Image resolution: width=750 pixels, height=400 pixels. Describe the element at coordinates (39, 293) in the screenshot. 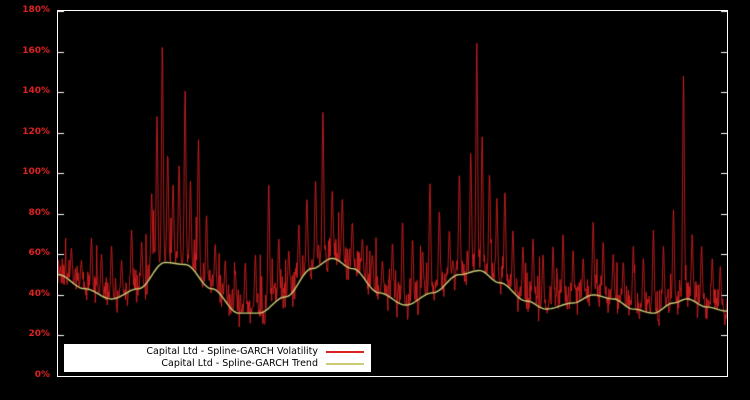

I see `y-tick-label: 40%` at that location.